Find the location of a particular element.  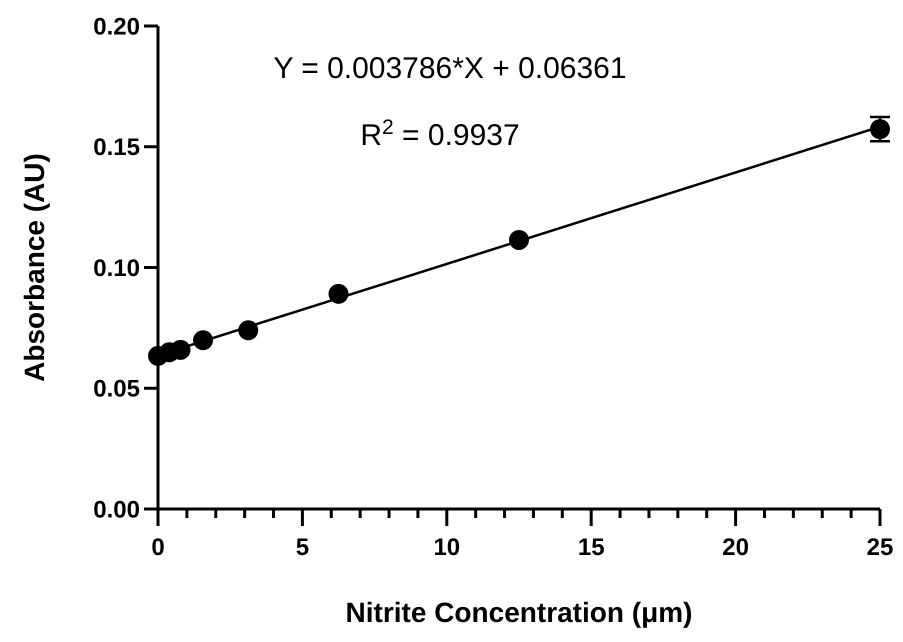

x-tick-label: 20 is located at coordinates (735, 547).